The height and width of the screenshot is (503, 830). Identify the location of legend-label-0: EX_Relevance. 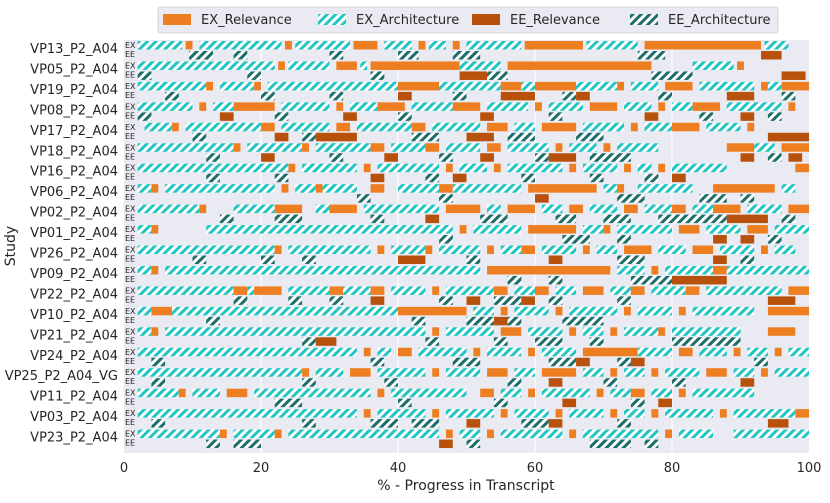
(246, 20).